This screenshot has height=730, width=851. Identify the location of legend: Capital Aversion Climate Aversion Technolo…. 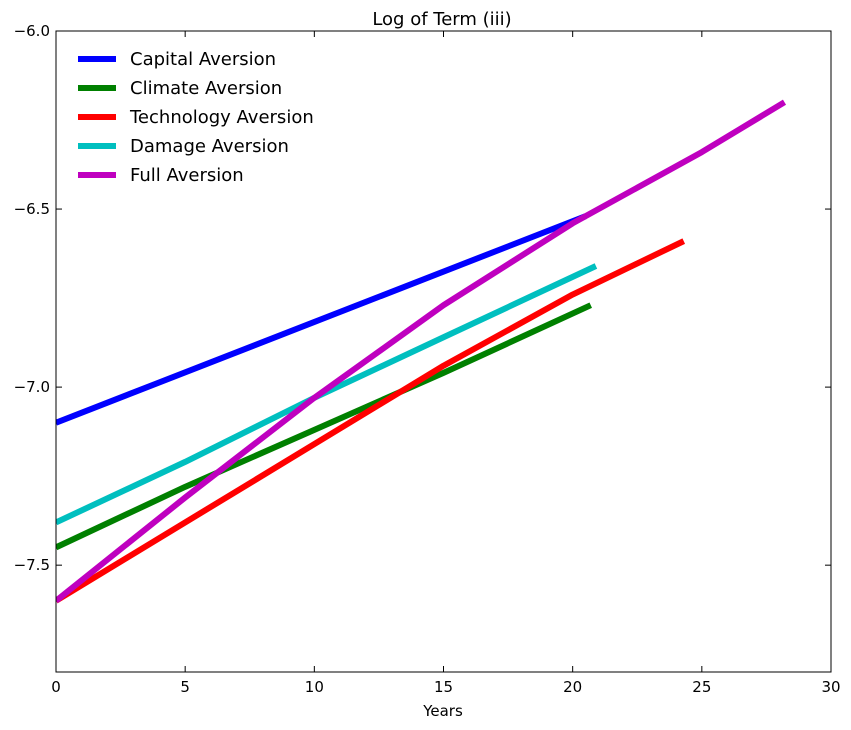
(196, 117).